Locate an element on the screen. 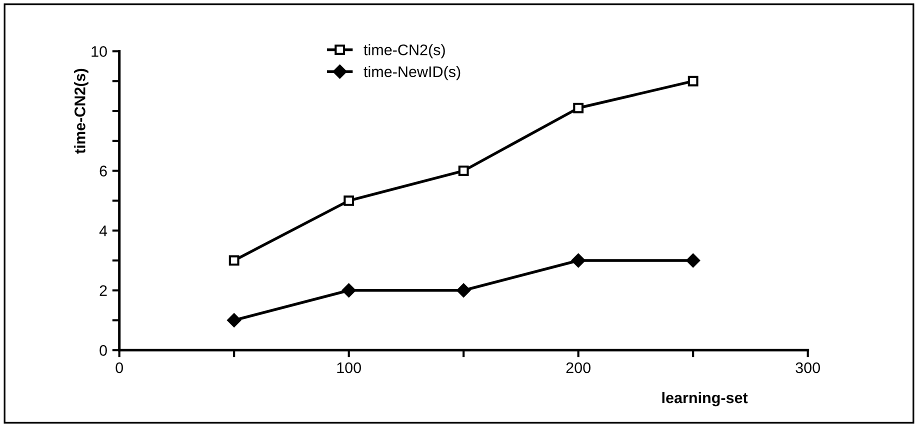  y-tick-label: 6 is located at coordinates (103, 171).